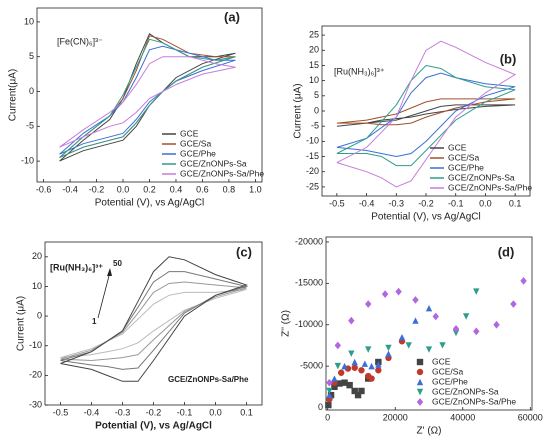 The image size is (550, 442). I want to click on y-tick-label: 5, so click(316, 95).